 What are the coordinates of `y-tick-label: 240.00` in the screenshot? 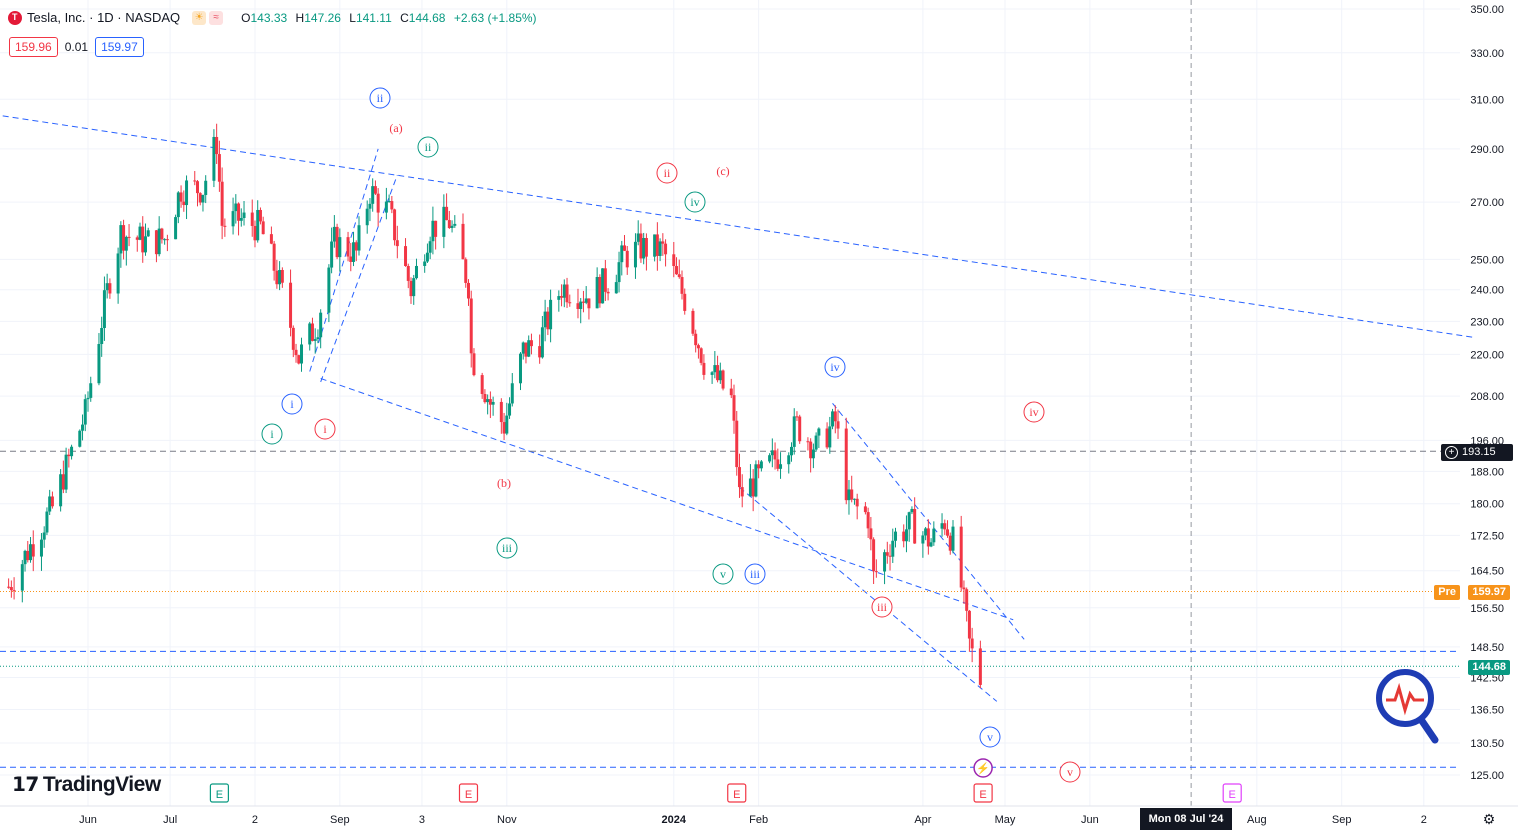 It's located at (1487, 291).